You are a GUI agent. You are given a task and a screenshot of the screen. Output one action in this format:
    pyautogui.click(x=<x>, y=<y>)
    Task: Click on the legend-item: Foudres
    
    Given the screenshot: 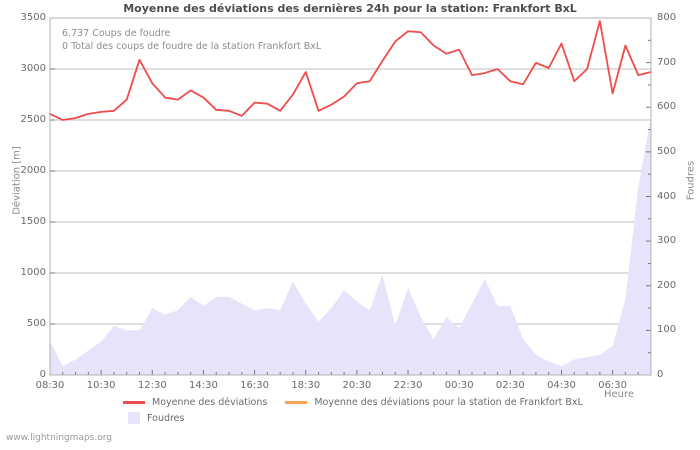 What is the action you would take?
    pyautogui.click(x=153, y=418)
    